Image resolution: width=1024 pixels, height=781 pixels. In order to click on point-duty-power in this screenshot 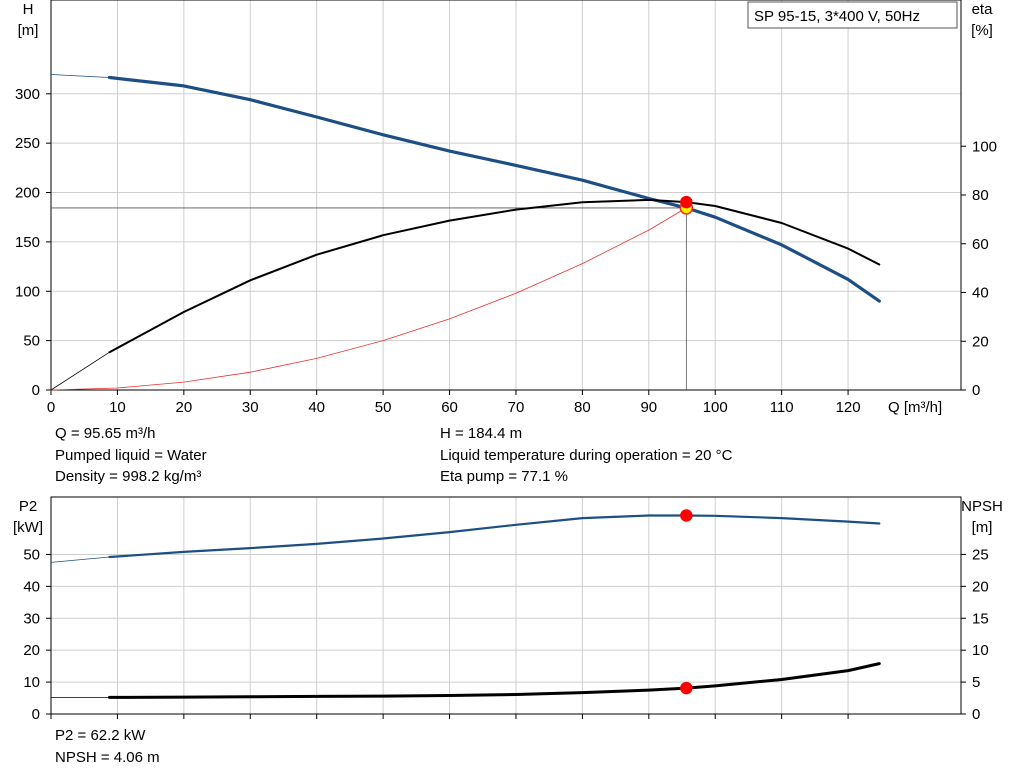, I will do `click(686, 515)`.